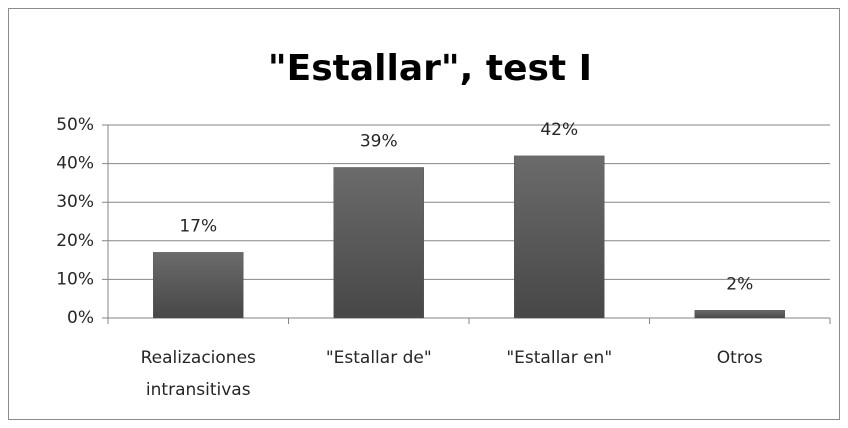  I want to click on x-tick-label: Realizaciones intransitivas, so click(198, 374).